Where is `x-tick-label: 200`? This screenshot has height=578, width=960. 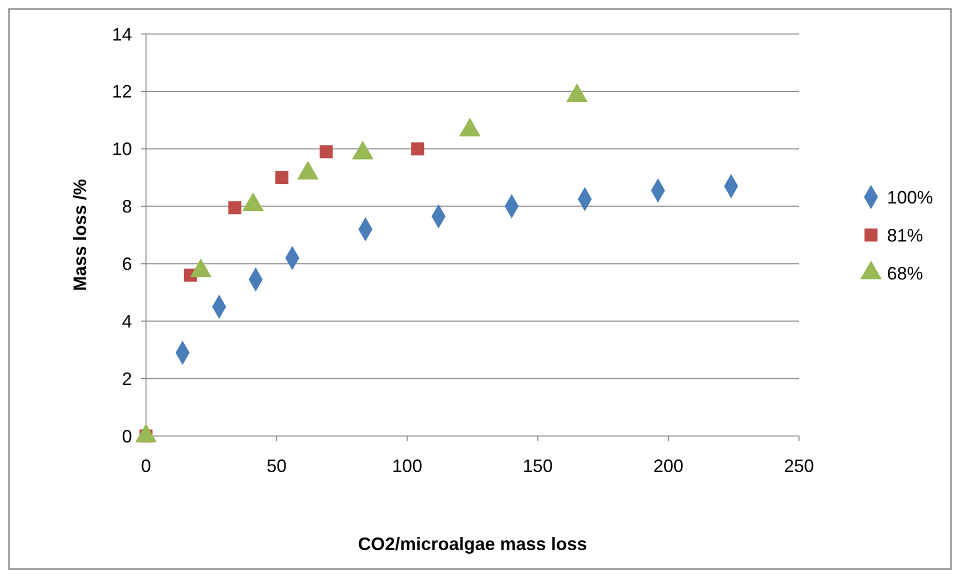 x-tick-label: 200 is located at coordinates (668, 466).